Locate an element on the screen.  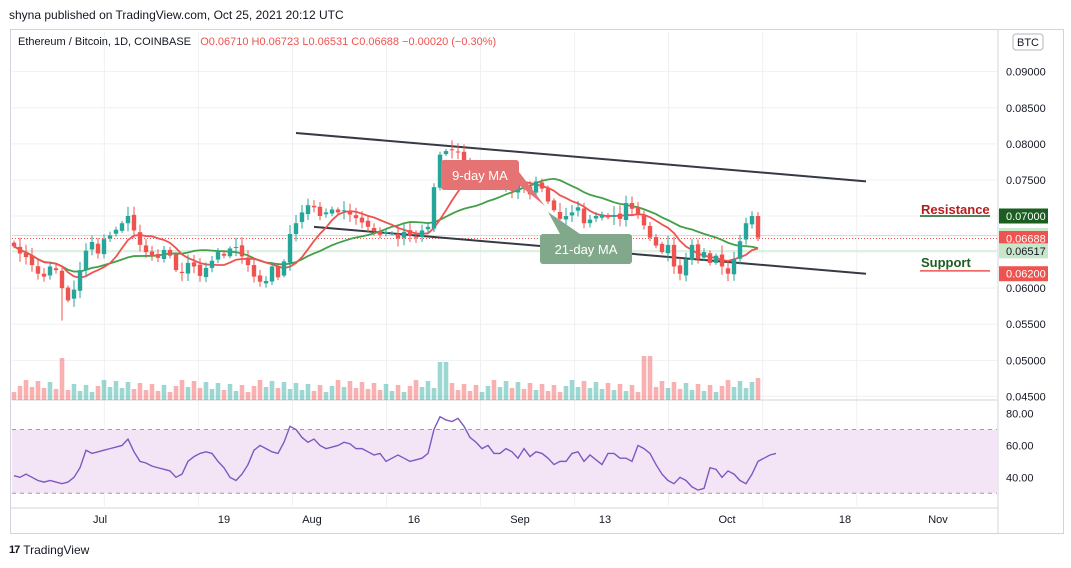
price-label-box is located at coordinates (1023, 216).